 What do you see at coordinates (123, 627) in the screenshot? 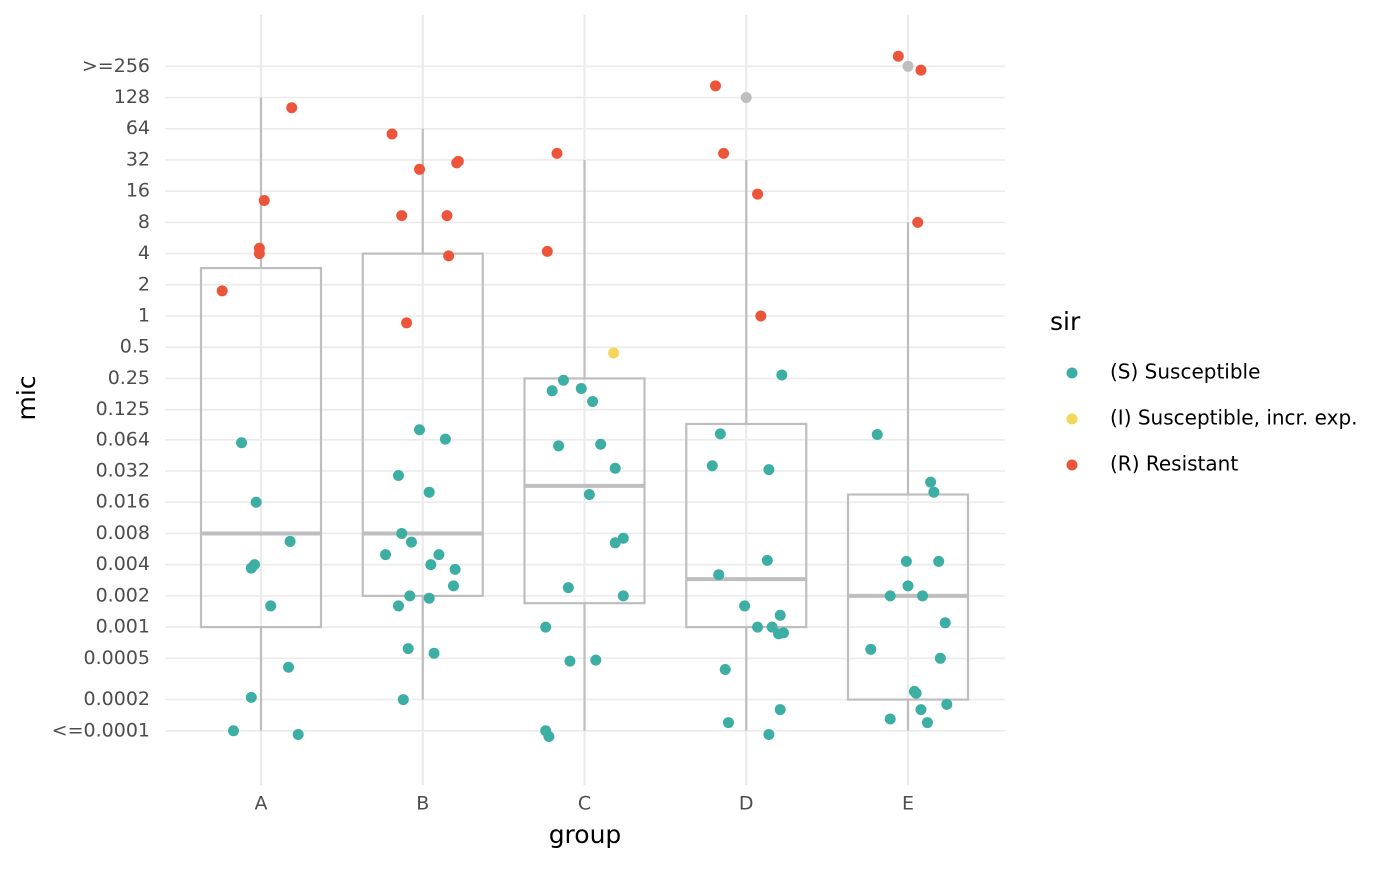
I see `y-tick-label: 0.001` at bounding box center [123, 627].